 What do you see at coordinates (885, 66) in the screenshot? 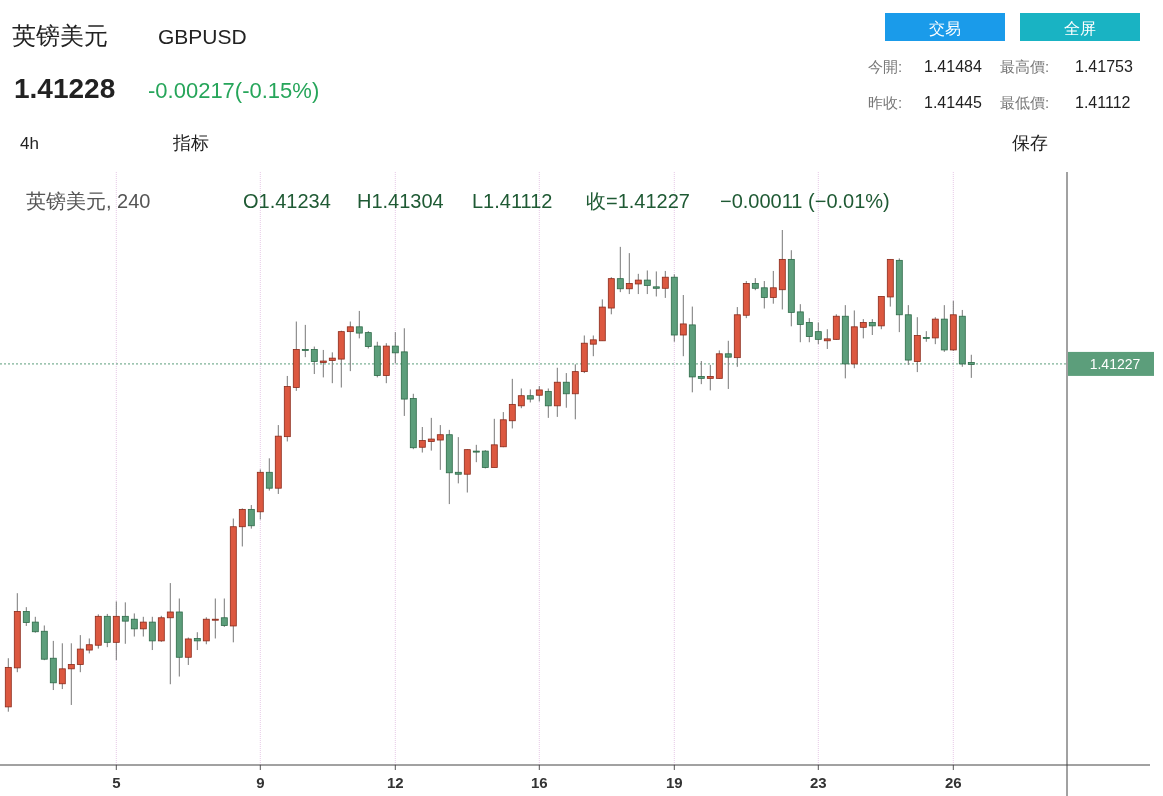
I see `annotation: 今開:` at bounding box center [885, 66].